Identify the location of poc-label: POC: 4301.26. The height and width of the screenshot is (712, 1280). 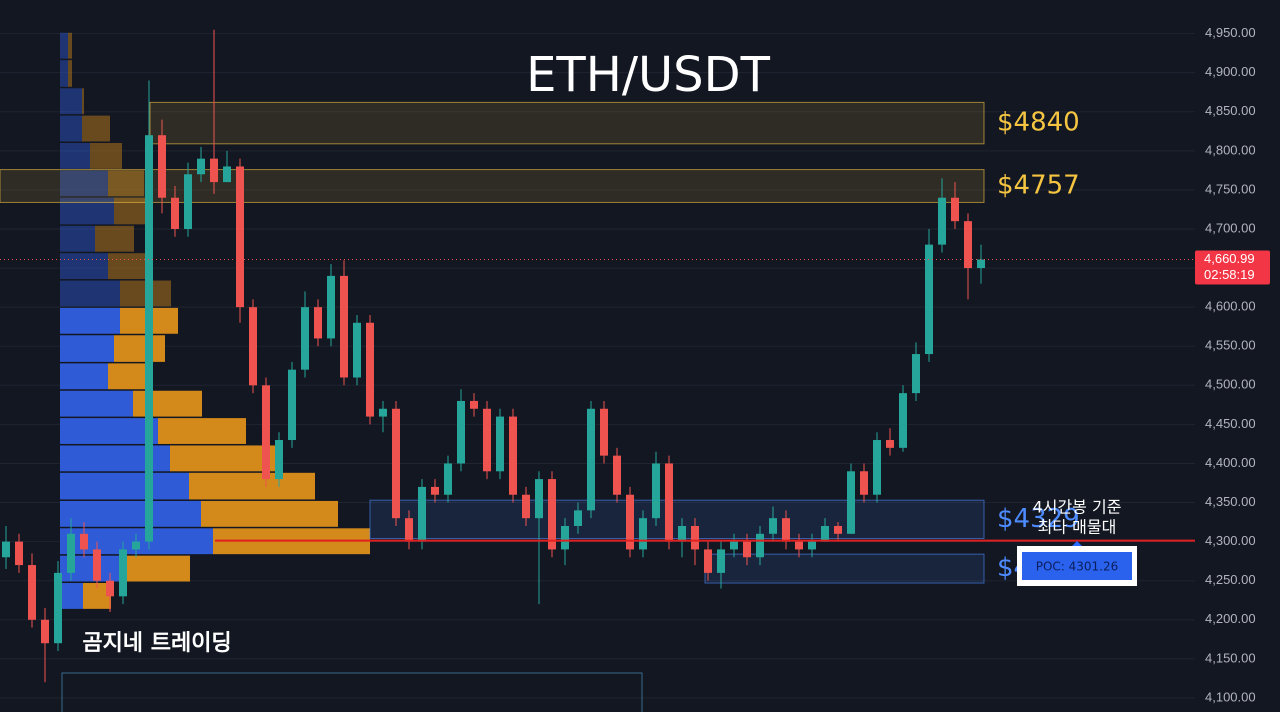
(1077, 567).